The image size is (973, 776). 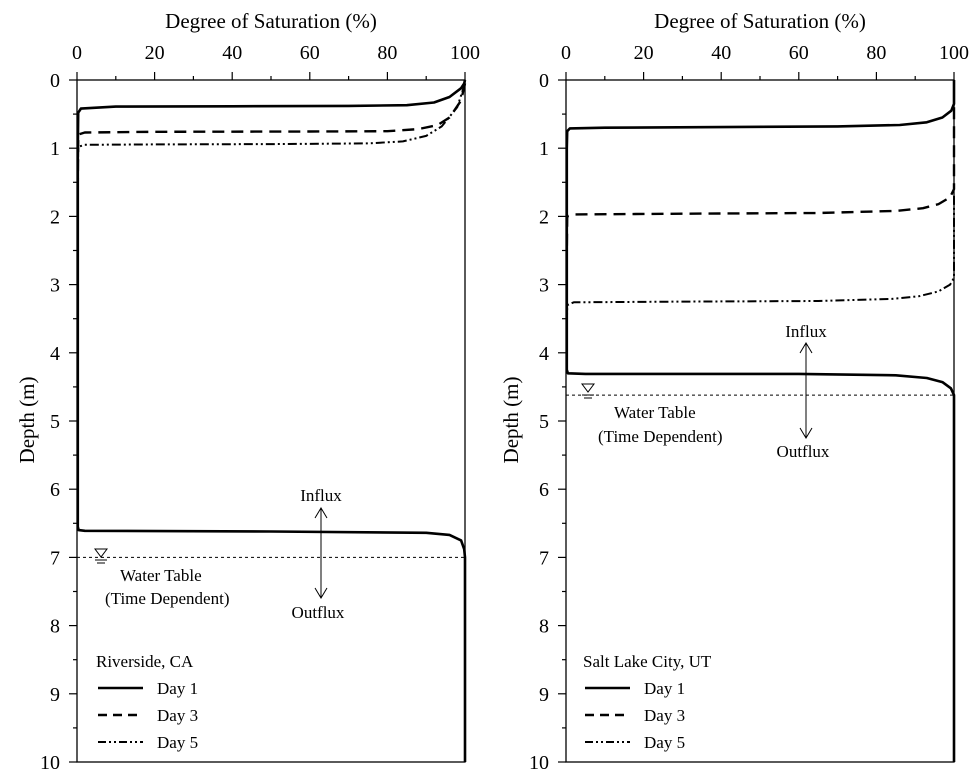 What do you see at coordinates (147, 702) in the screenshot?
I see `legend: Riverside, CA Day 1 Day 3 Day 5` at bounding box center [147, 702].